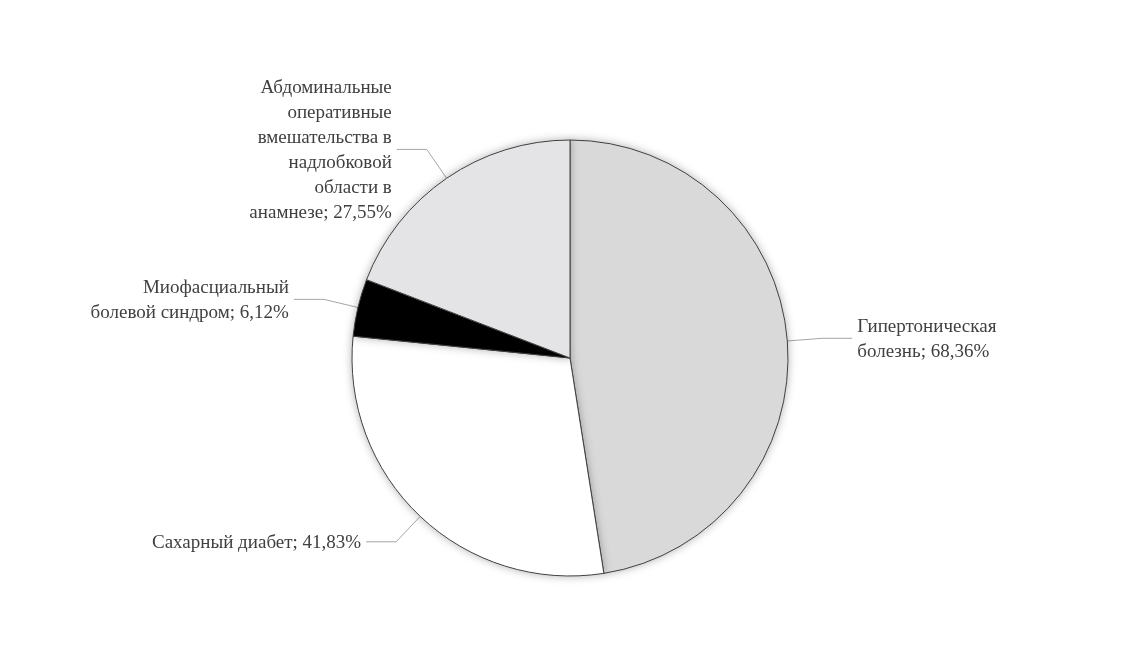  Describe the element at coordinates (927, 338) in the screenshot. I see `slice-label: Гипертоническая болезнь; 68,36%` at that location.